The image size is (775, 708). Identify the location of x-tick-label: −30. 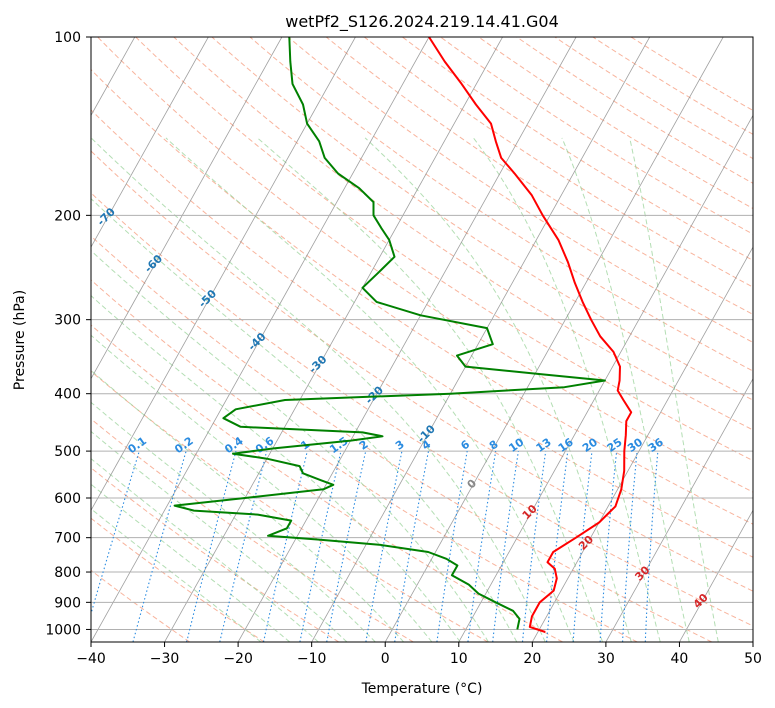
(165, 659).